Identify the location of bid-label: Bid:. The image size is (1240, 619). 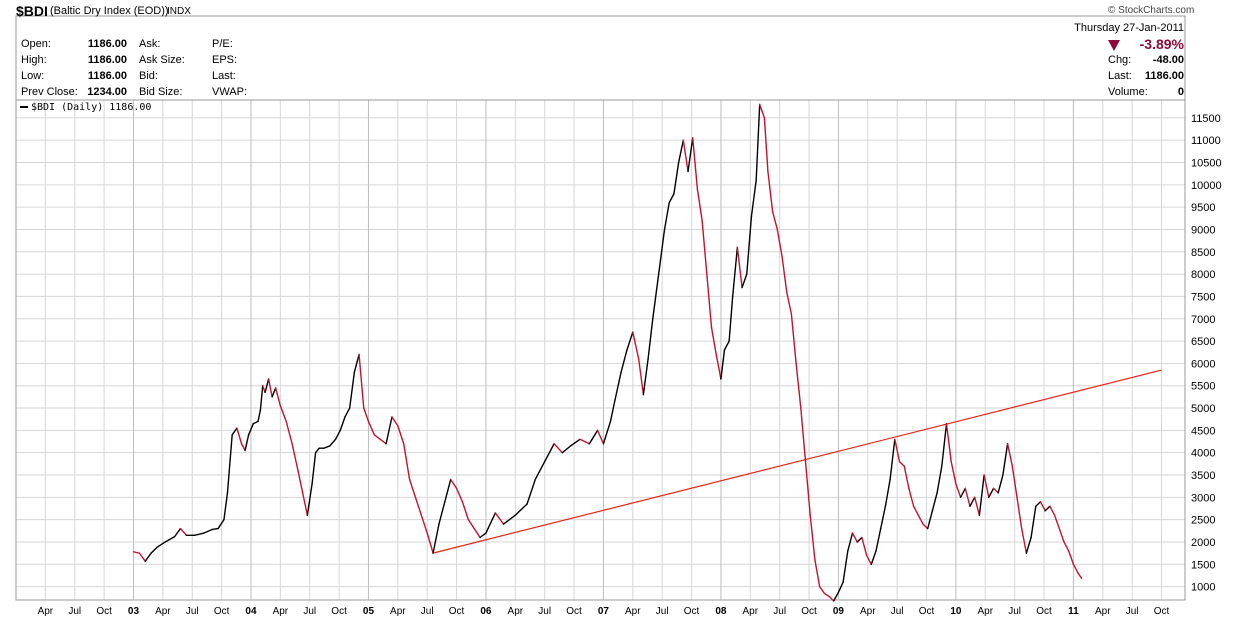
(148, 76).